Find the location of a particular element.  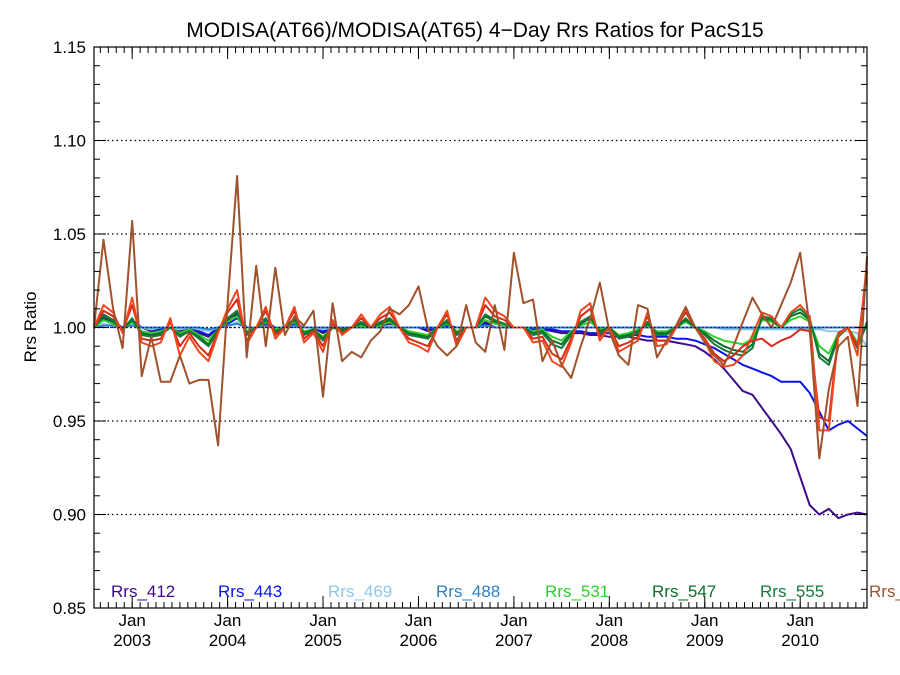

y-tick-label-1: 0.90 is located at coordinates (69, 515).